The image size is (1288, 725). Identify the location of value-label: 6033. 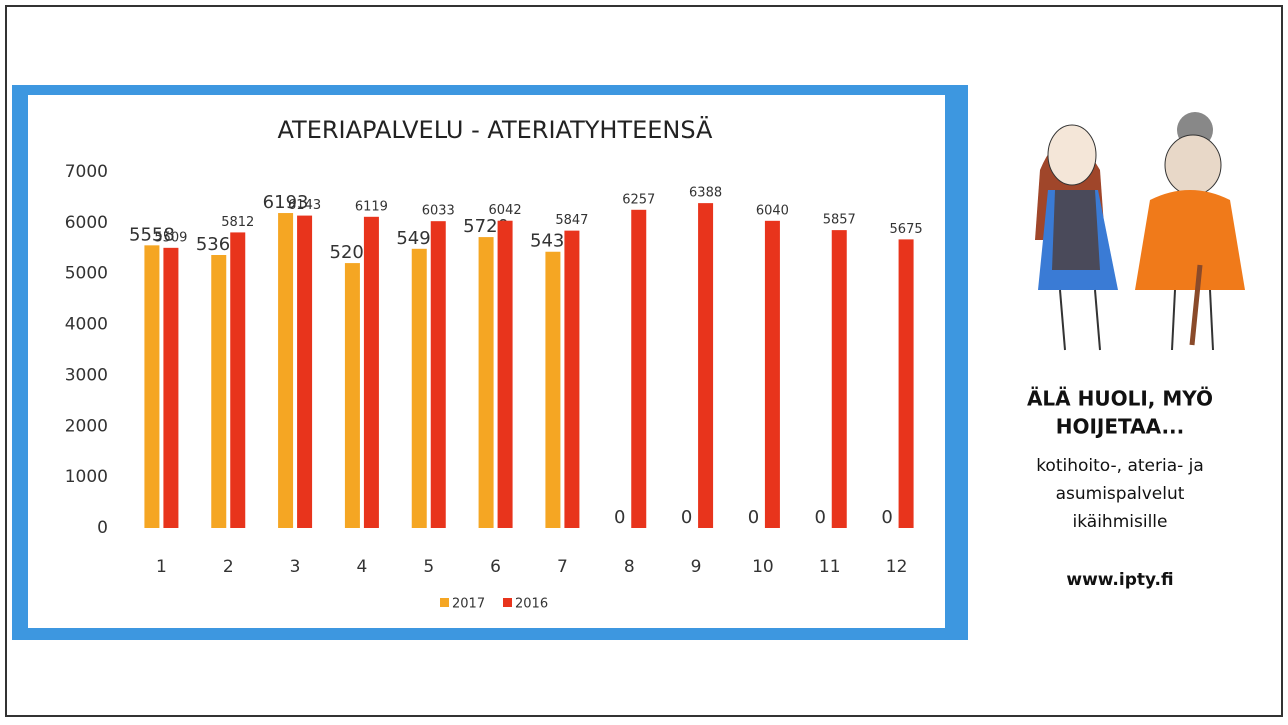
(438, 211).